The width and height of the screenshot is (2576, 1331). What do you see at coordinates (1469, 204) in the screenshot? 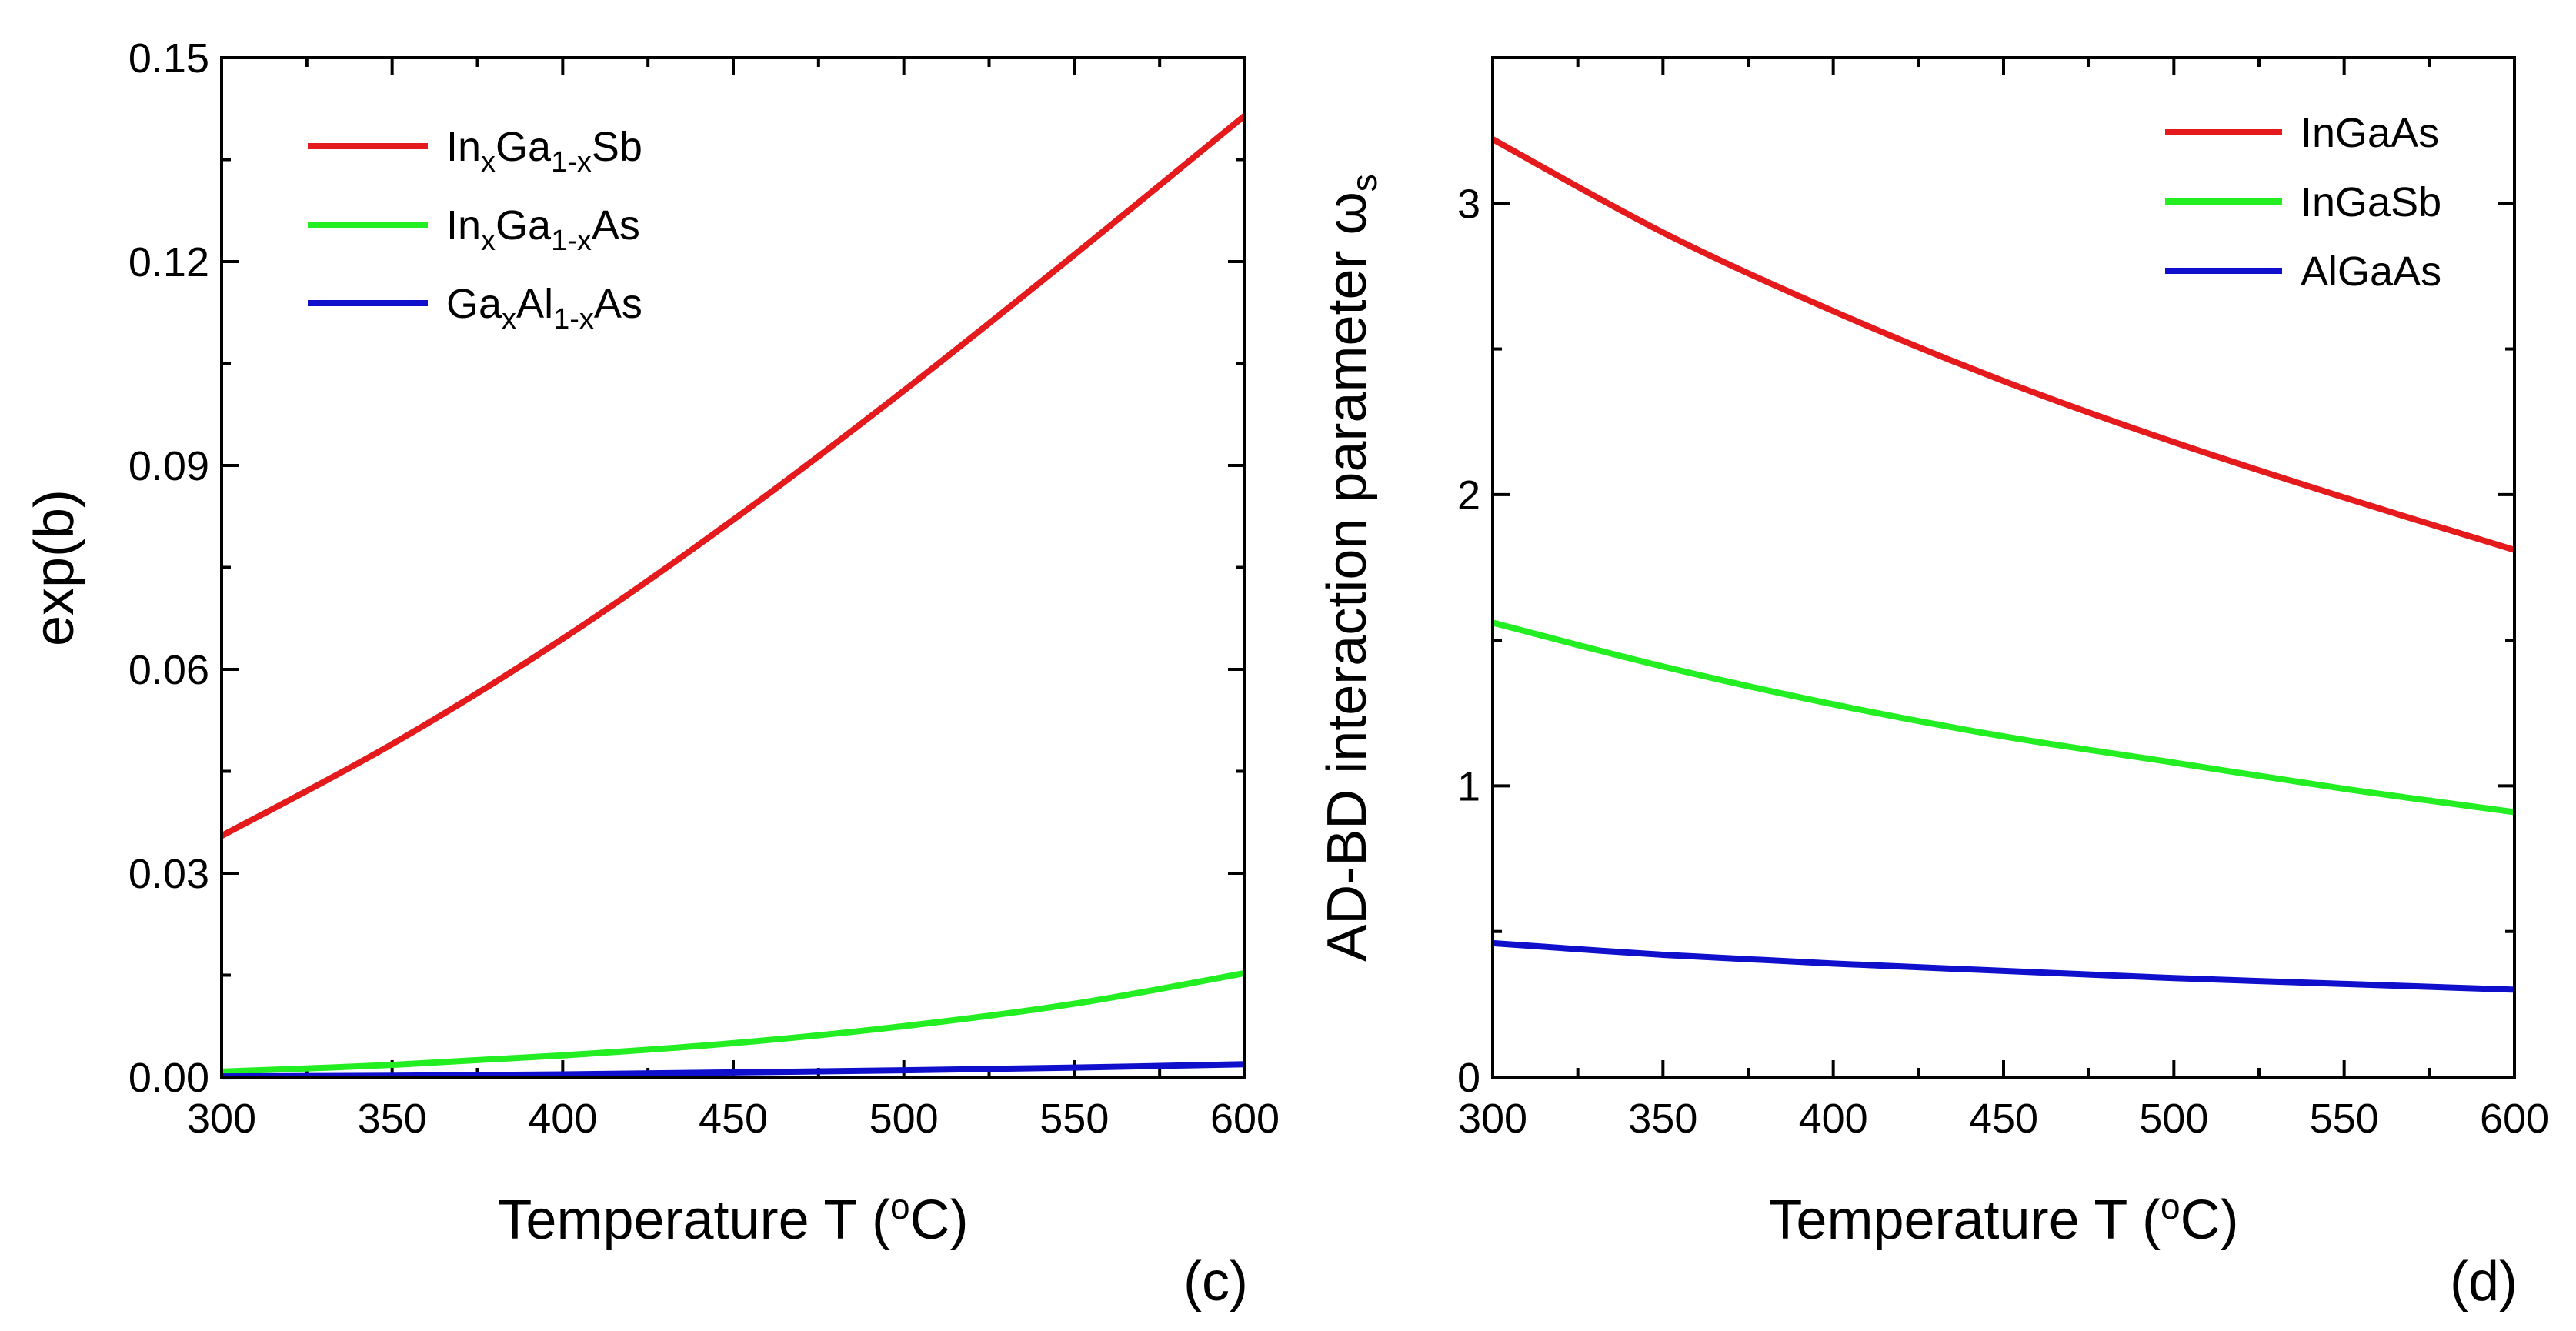
I see `panel-d-y-tick-label: 3` at bounding box center [1469, 204].